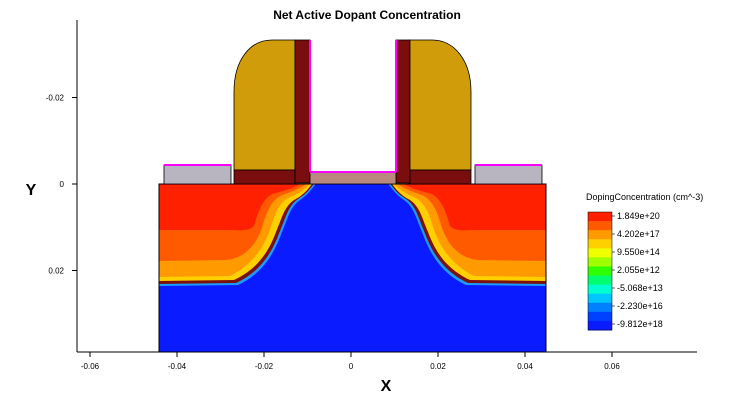 Image resolution: width=734 pixels, height=412 pixels. Describe the element at coordinates (55, 98) in the screenshot. I see `y-tick-label: -0.02` at that location.